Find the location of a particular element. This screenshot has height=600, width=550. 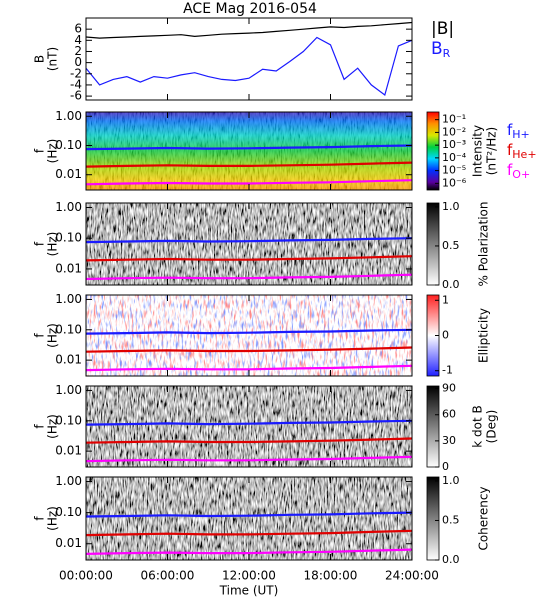

legend-sub: He+ is located at coordinates (524, 154).